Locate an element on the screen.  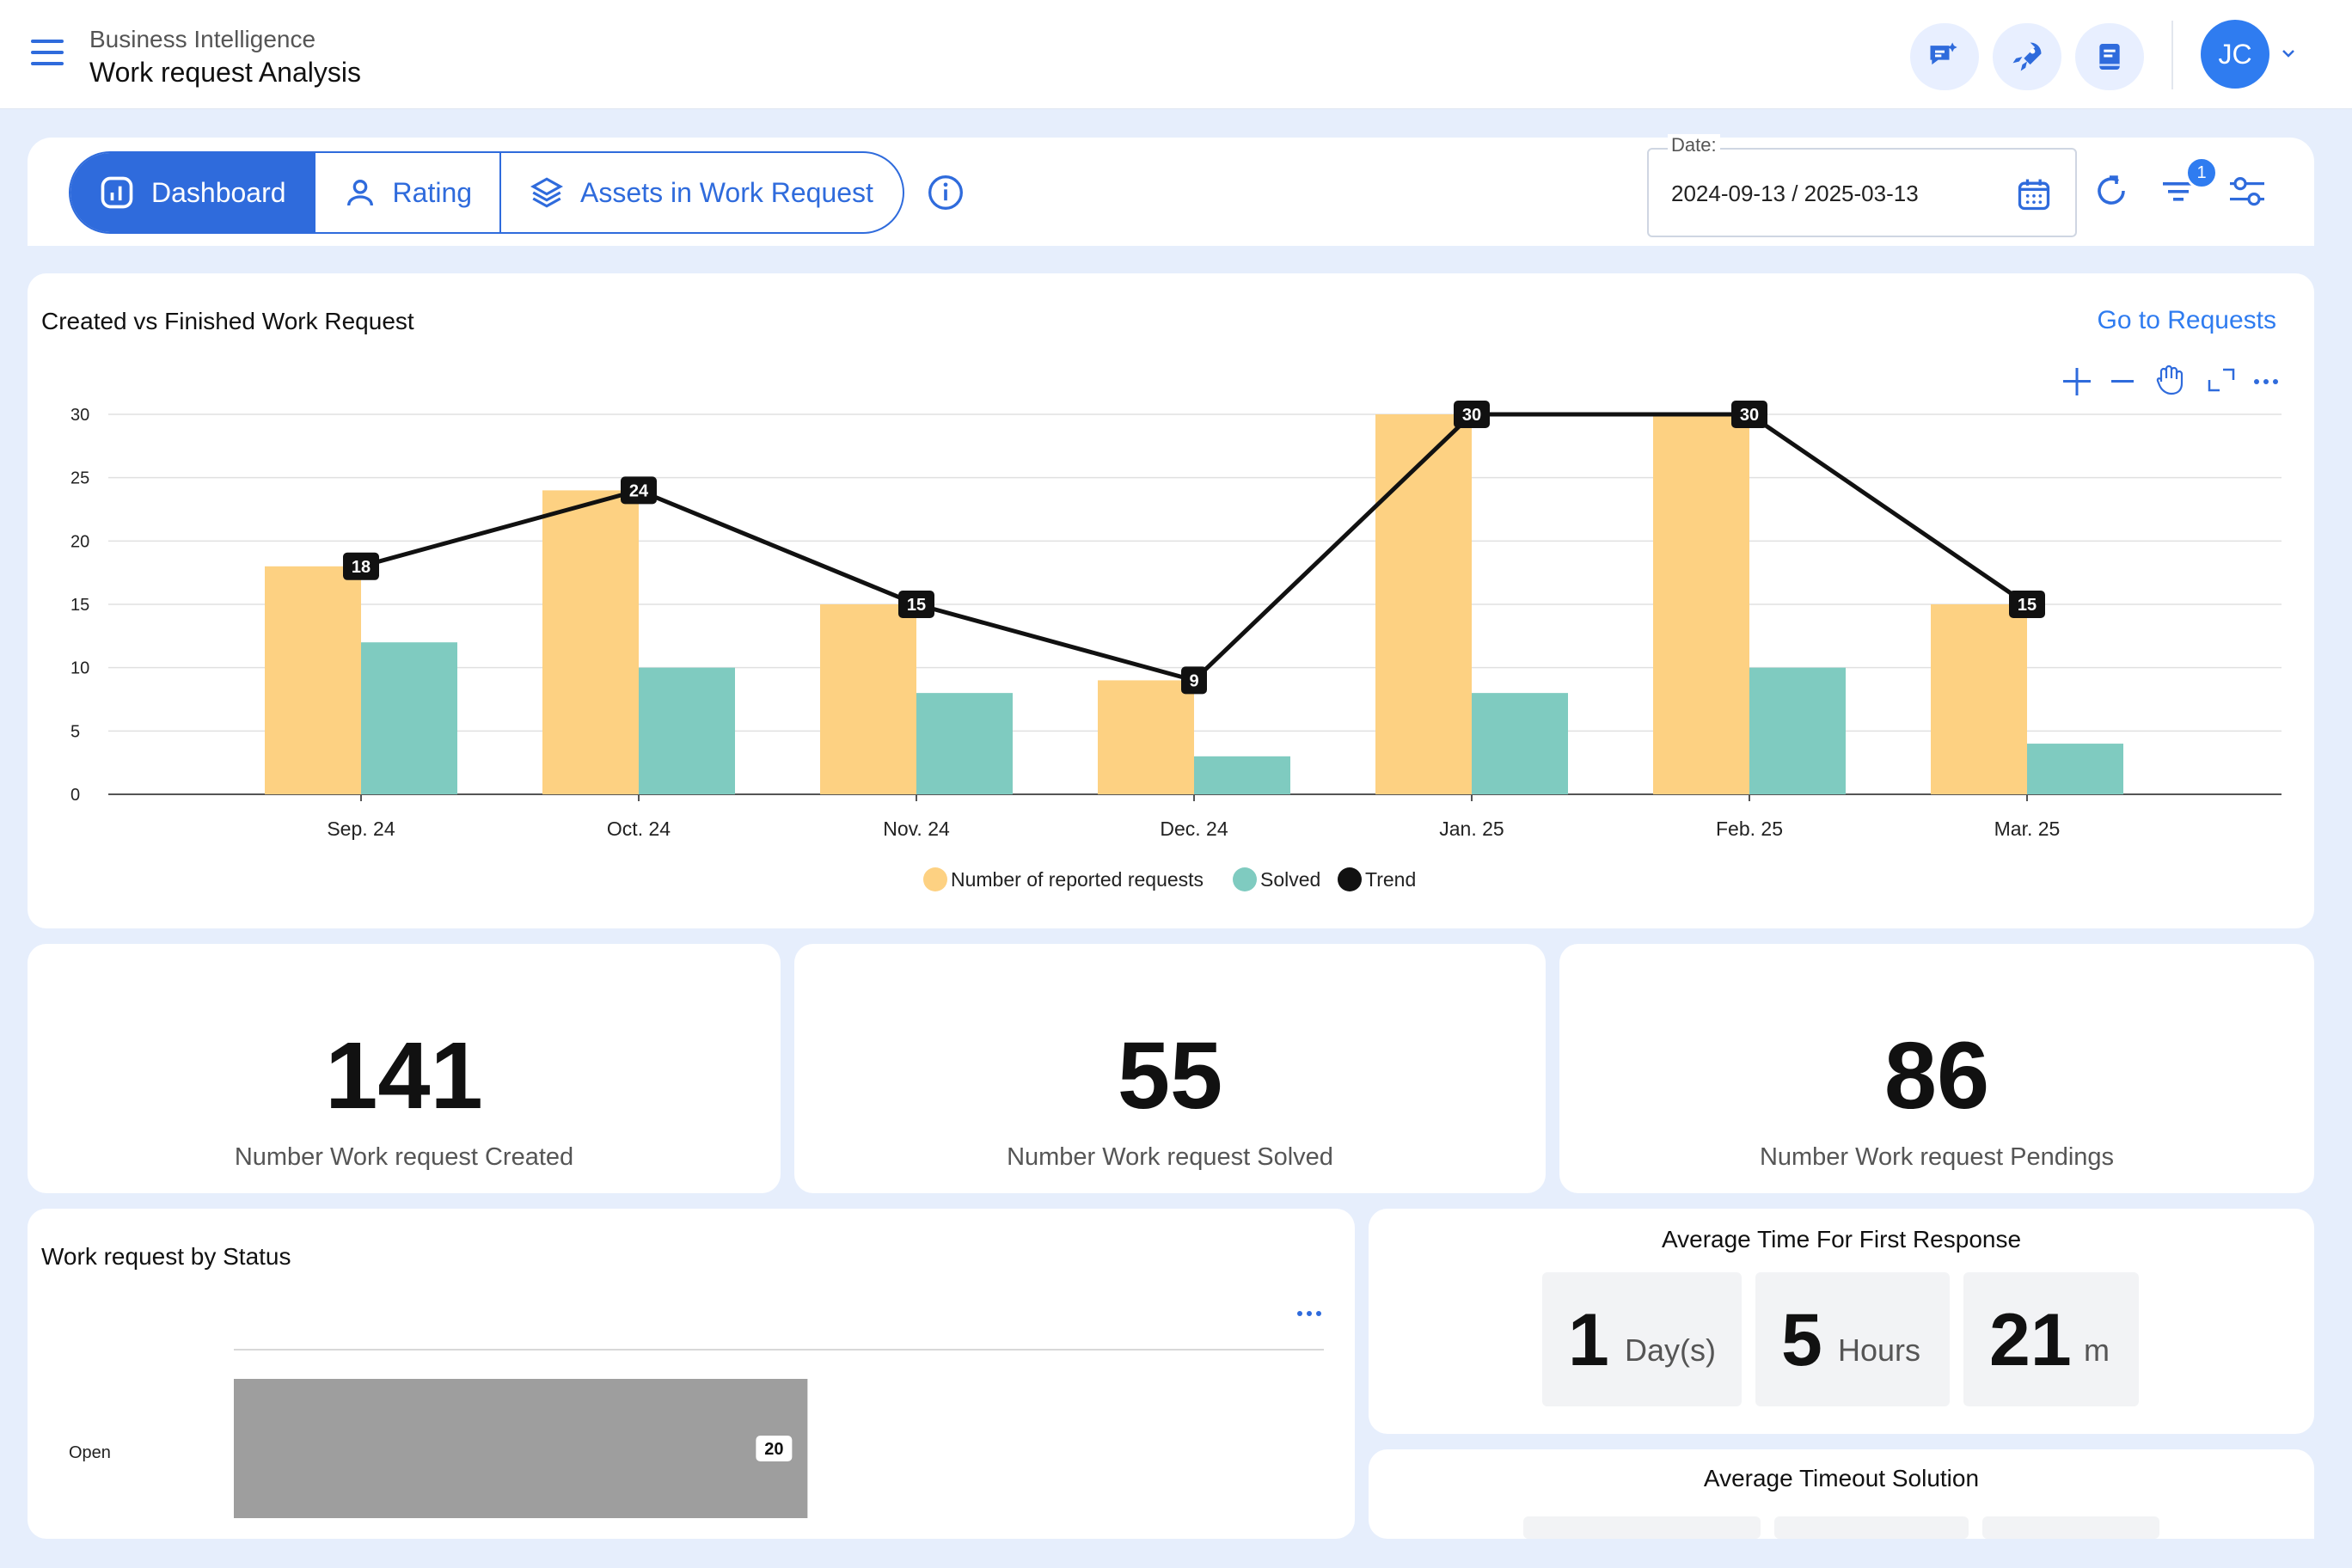
page-title: Work request Analysis is located at coordinates (225, 72).